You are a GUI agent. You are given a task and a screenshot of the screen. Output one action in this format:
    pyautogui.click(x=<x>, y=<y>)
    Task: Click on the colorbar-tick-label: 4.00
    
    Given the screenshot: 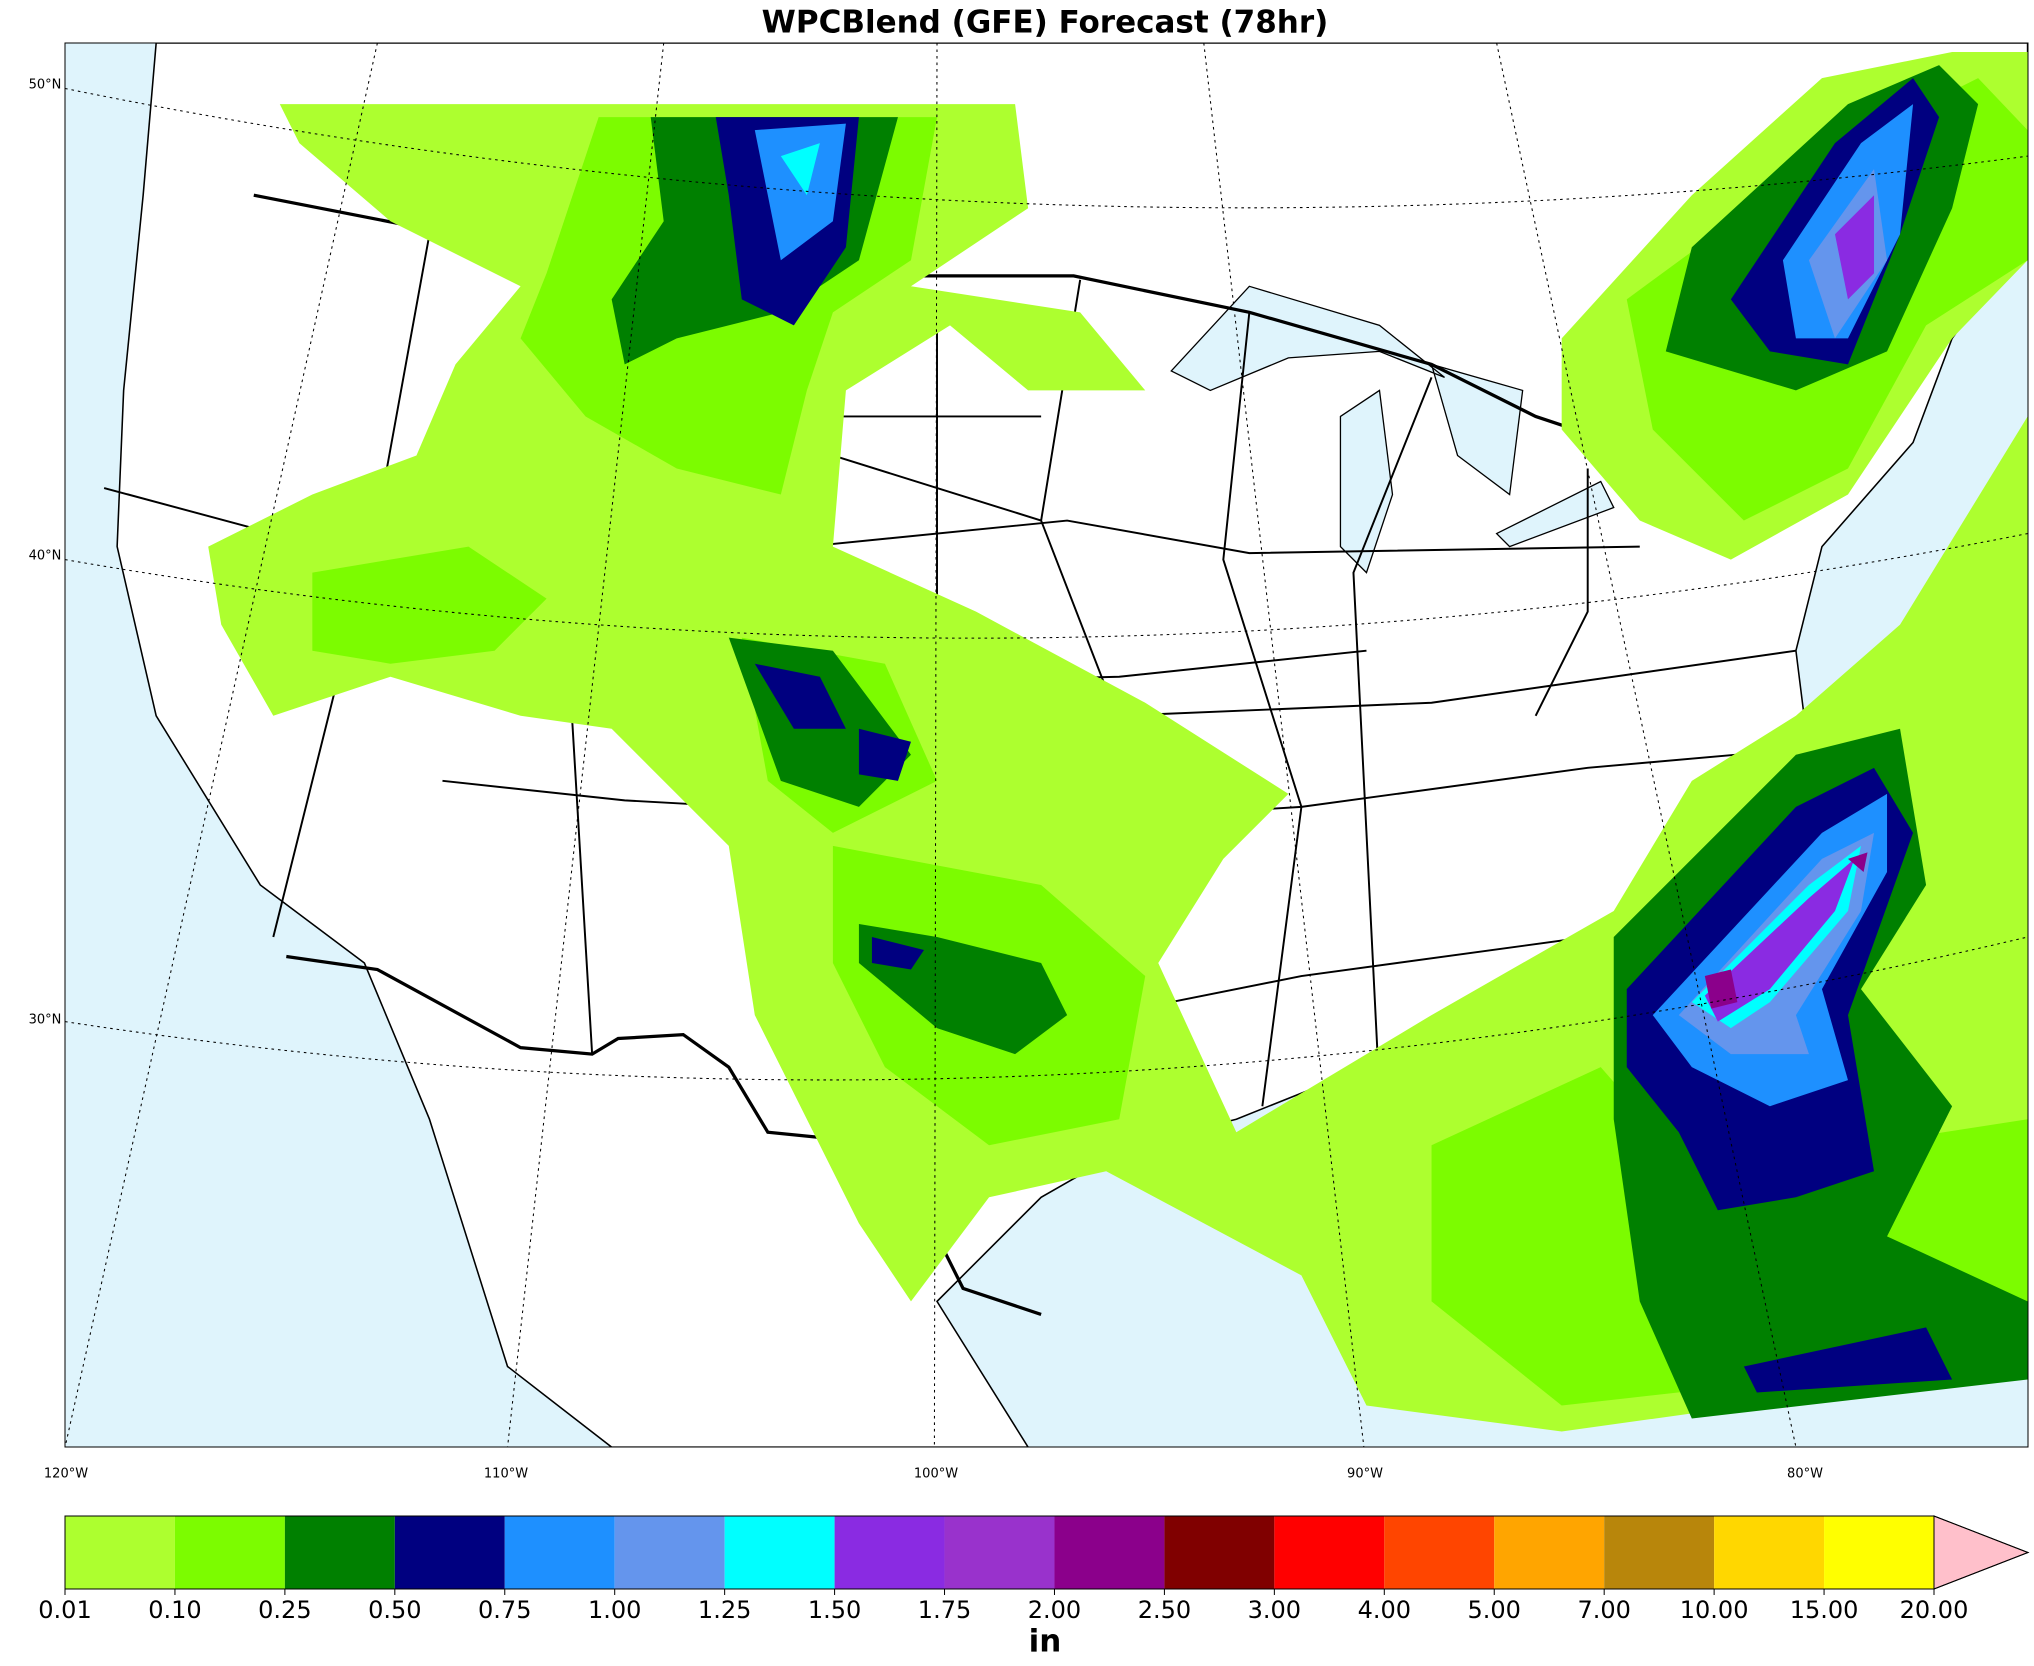 What is the action you would take?
    pyautogui.click(x=1384, y=1610)
    